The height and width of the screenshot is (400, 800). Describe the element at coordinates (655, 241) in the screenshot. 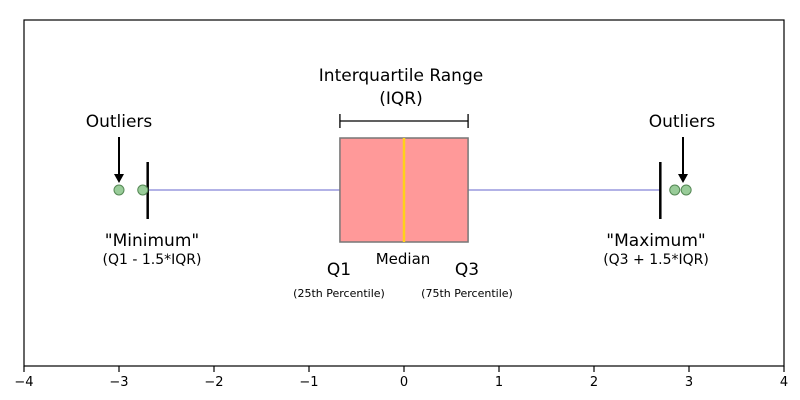

I see `maximum-label: "Maximum"` at that location.